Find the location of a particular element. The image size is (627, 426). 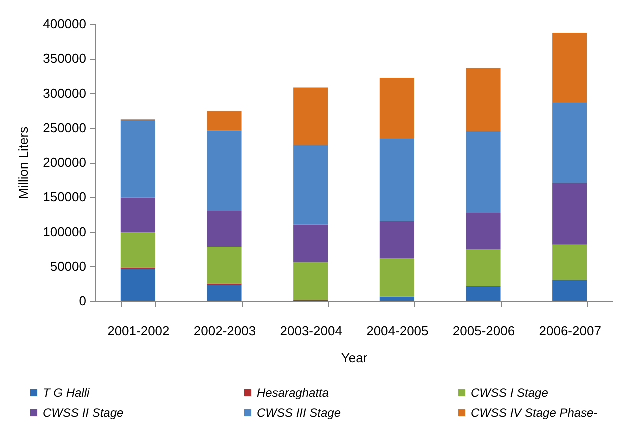

legend-label: T G Halli is located at coordinates (66, 393).